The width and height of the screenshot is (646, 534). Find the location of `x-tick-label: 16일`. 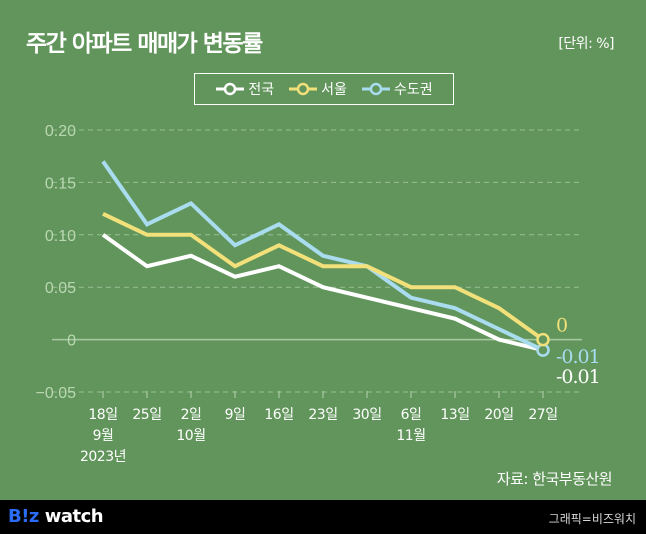

x-tick-label: 16일 is located at coordinates (278, 415).